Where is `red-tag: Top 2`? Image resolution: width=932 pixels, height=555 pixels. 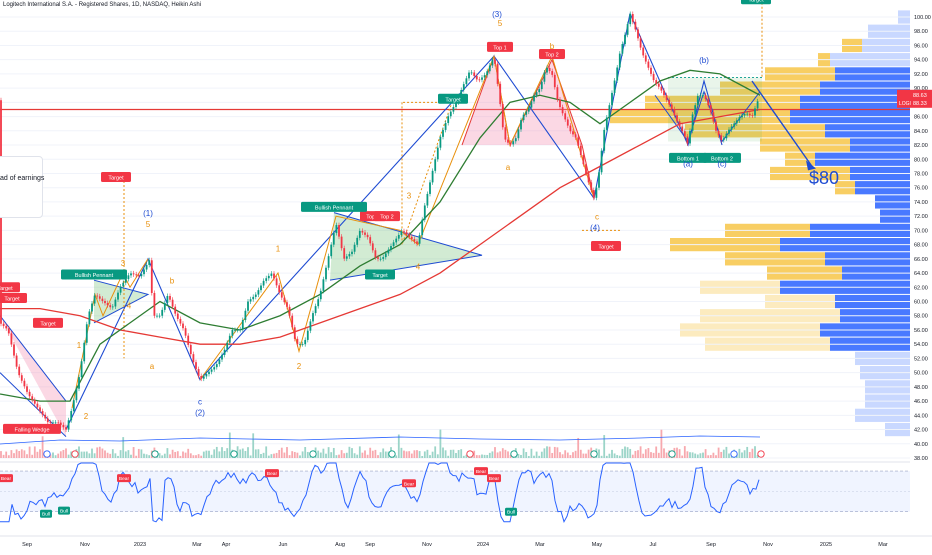 red-tag: Top 2 is located at coordinates (551, 55).